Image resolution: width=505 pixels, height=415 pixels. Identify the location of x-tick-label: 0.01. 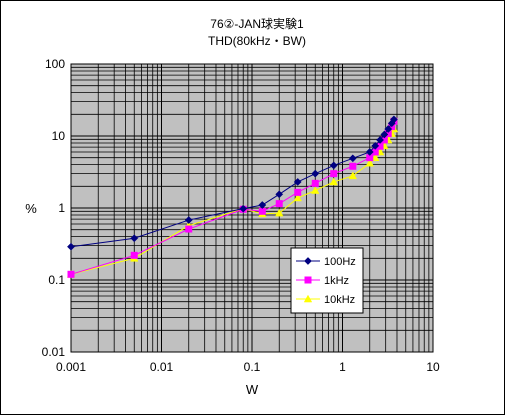
(162, 367).